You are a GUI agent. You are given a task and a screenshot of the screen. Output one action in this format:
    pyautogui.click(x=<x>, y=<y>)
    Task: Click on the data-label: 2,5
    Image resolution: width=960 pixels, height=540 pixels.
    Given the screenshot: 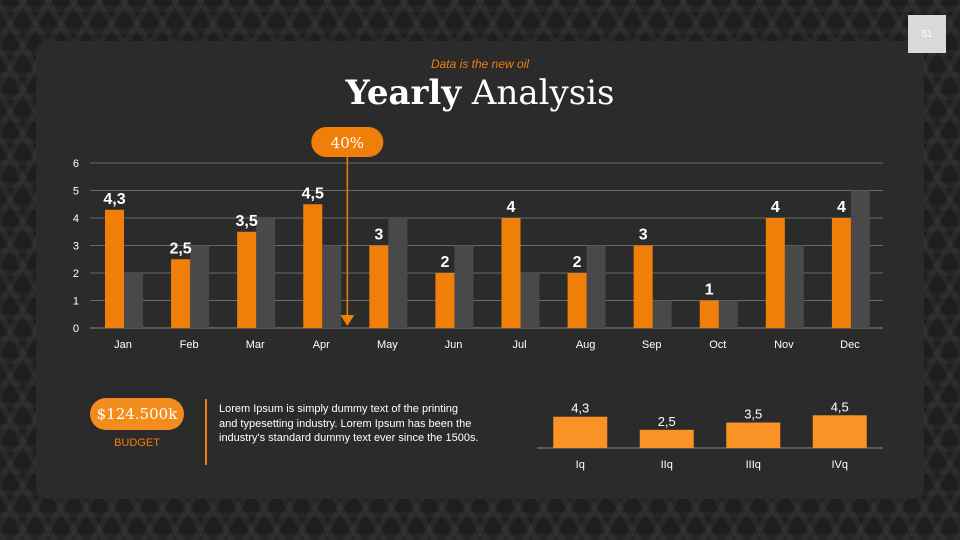 What is the action you would take?
    pyautogui.click(x=180, y=248)
    